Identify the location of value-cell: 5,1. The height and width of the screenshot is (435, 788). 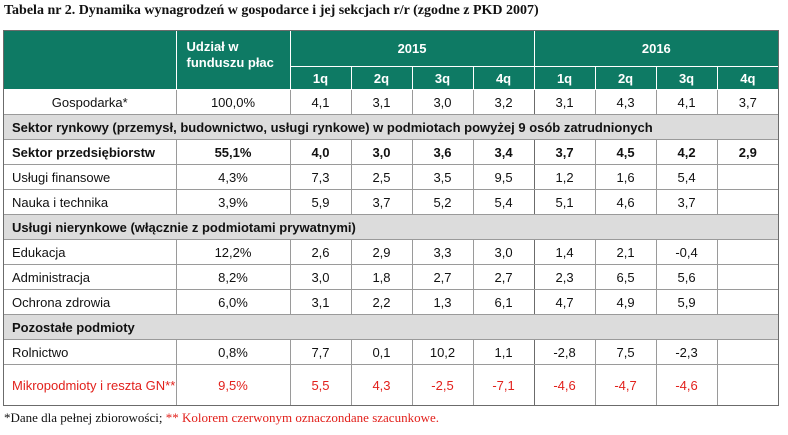
(564, 202).